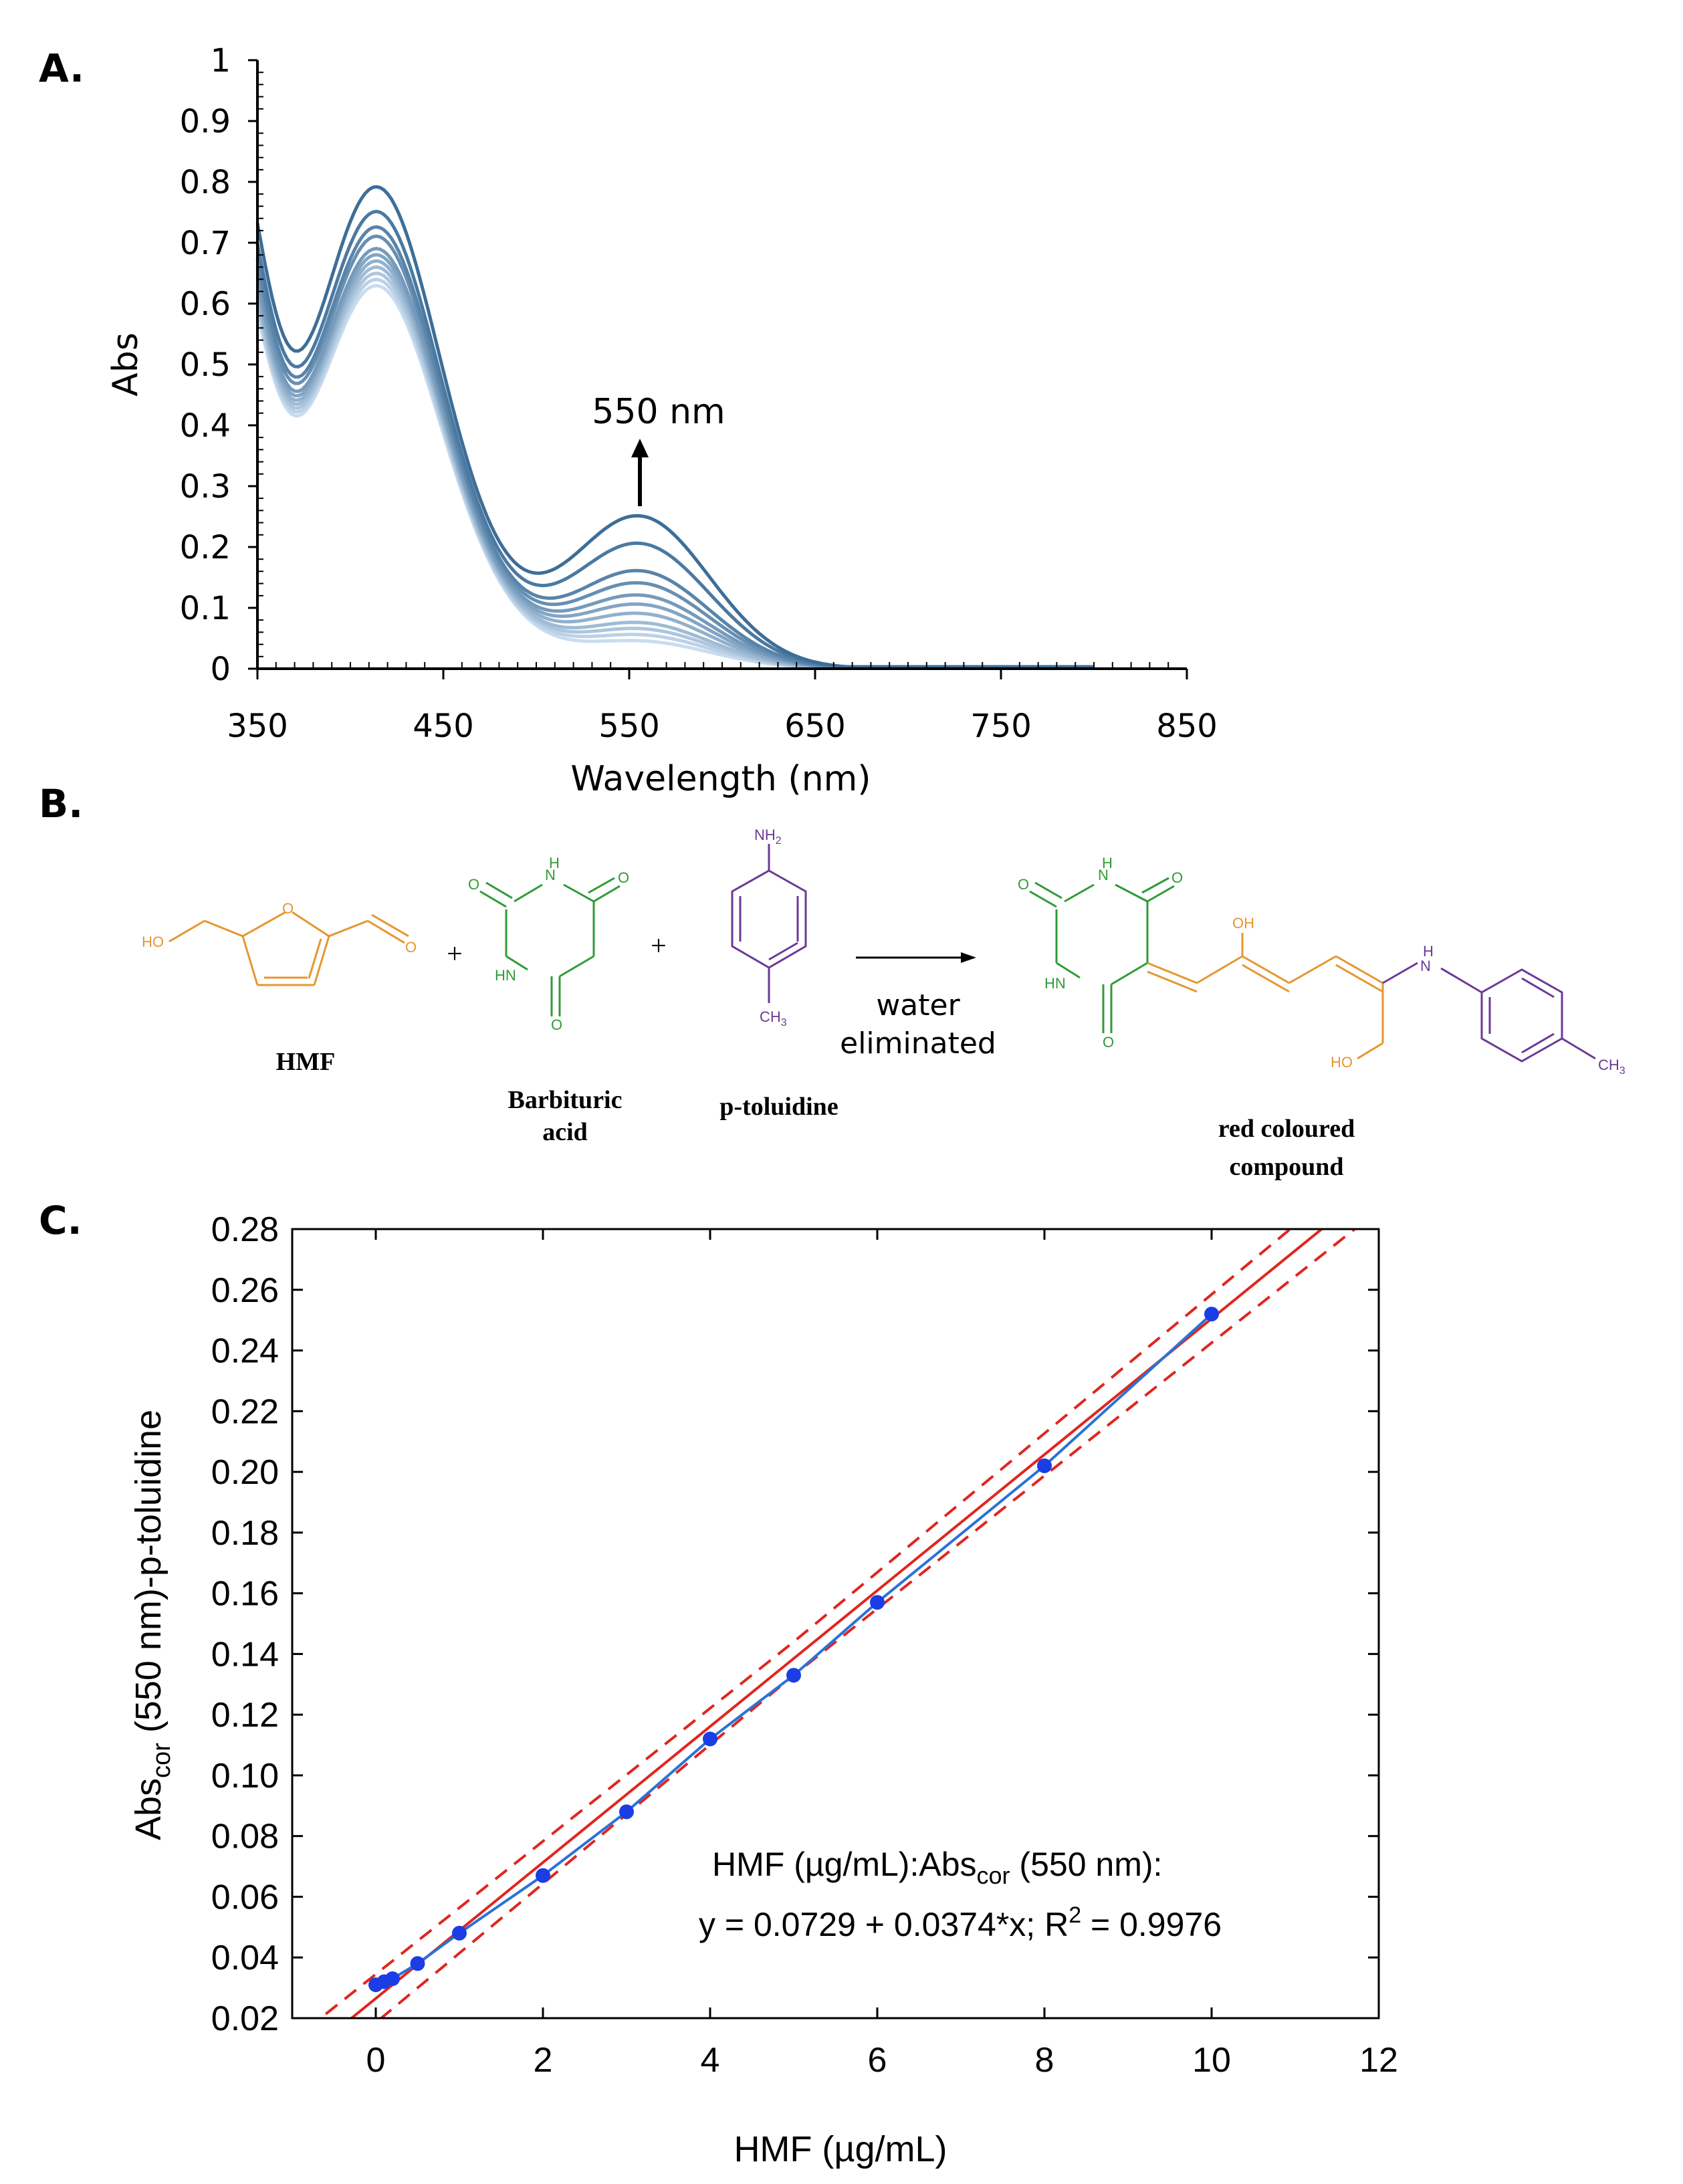 The image size is (1683, 2184). What do you see at coordinates (1313, 970) in the screenshot?
I see `product-structure` at bounding box center [1313, 970].